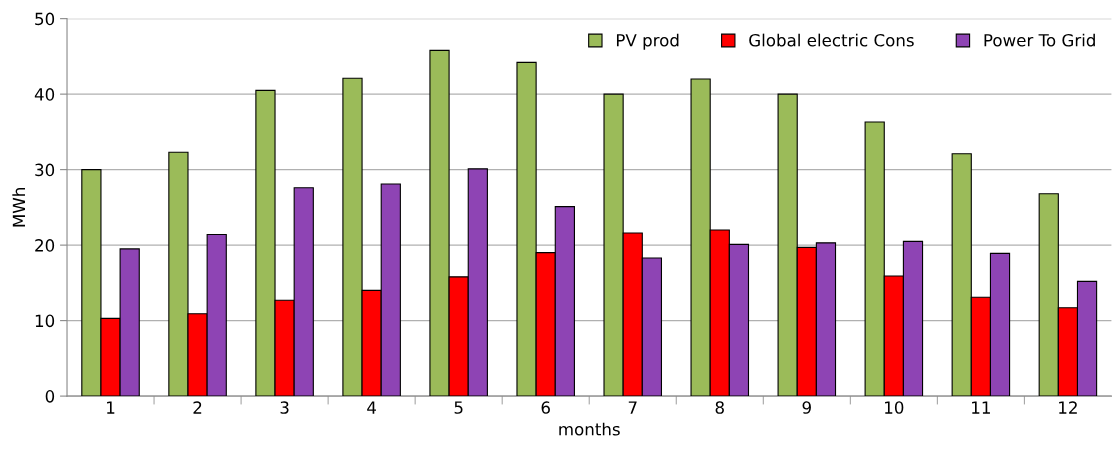 The width and height of the screenshot is (1117, 466). I want to click on x-tick-label: 3, so click(284, 407).